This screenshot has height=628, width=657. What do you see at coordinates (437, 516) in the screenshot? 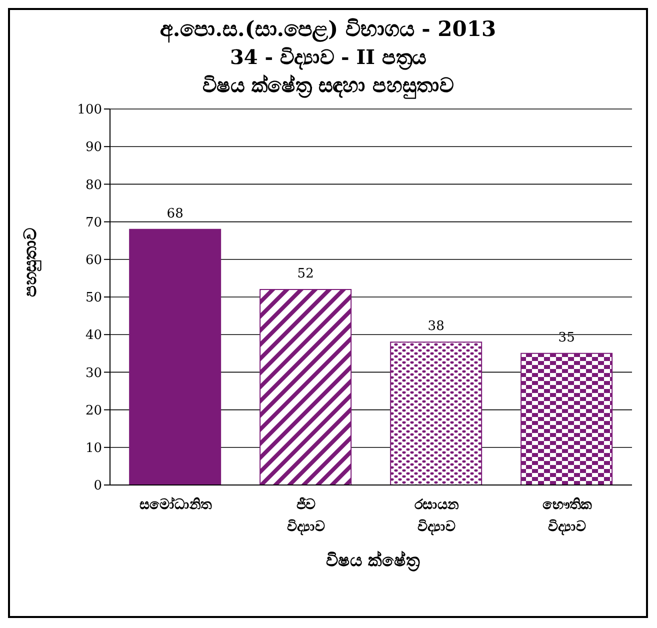
I see `x-tick-label: රසායන විද්‍යාව` at bounding box center [437, 516].